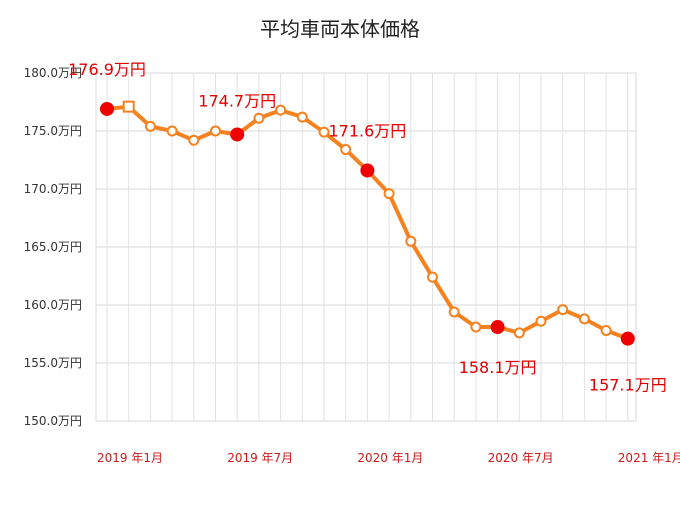 The image size is (680, 510). Describe the element at coordinates (128, 106) in the screenshot. I see `data-point-square` at that location.